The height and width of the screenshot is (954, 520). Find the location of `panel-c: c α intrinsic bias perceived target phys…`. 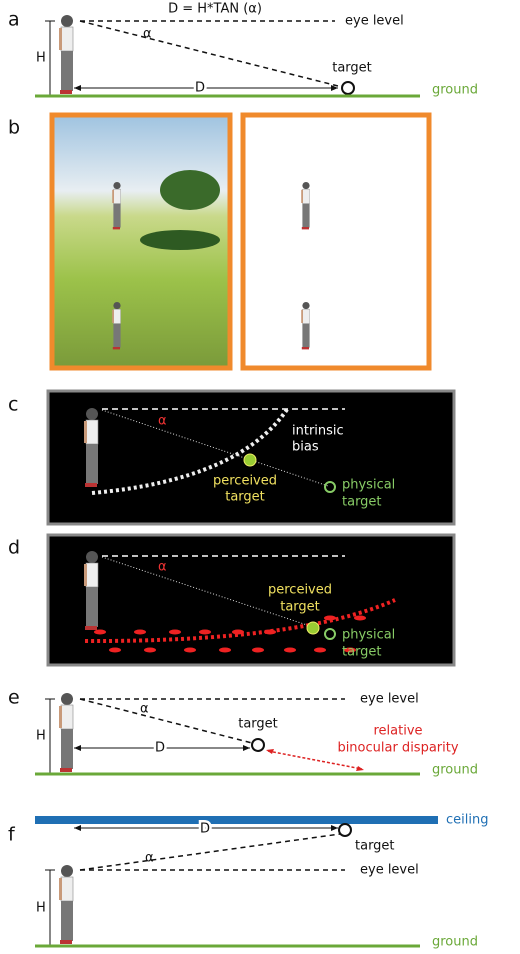

panel-c: c α intrinsic bias perceived target phys… is located at coordinates (232, 457).